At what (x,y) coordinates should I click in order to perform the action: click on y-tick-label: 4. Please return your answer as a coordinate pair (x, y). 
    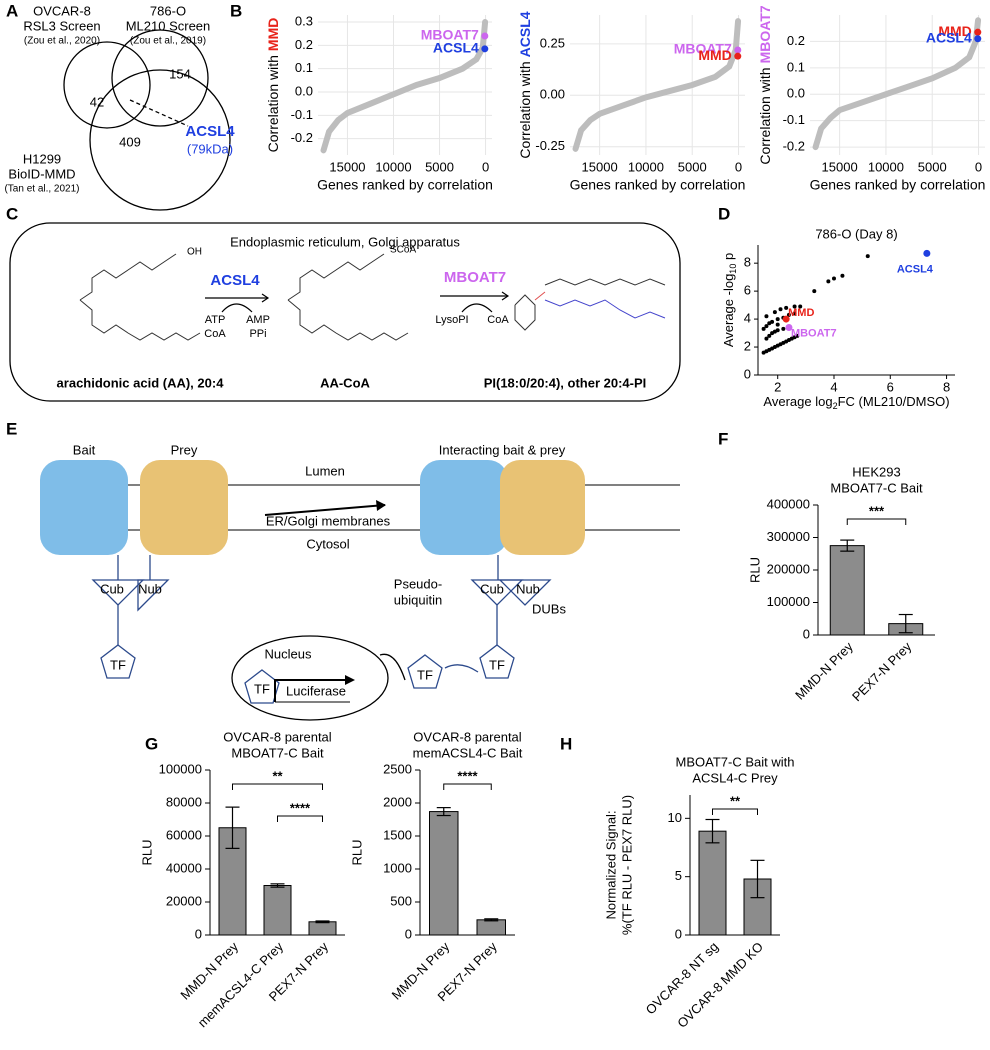
    Looking at the image, I should click on (747, 318).